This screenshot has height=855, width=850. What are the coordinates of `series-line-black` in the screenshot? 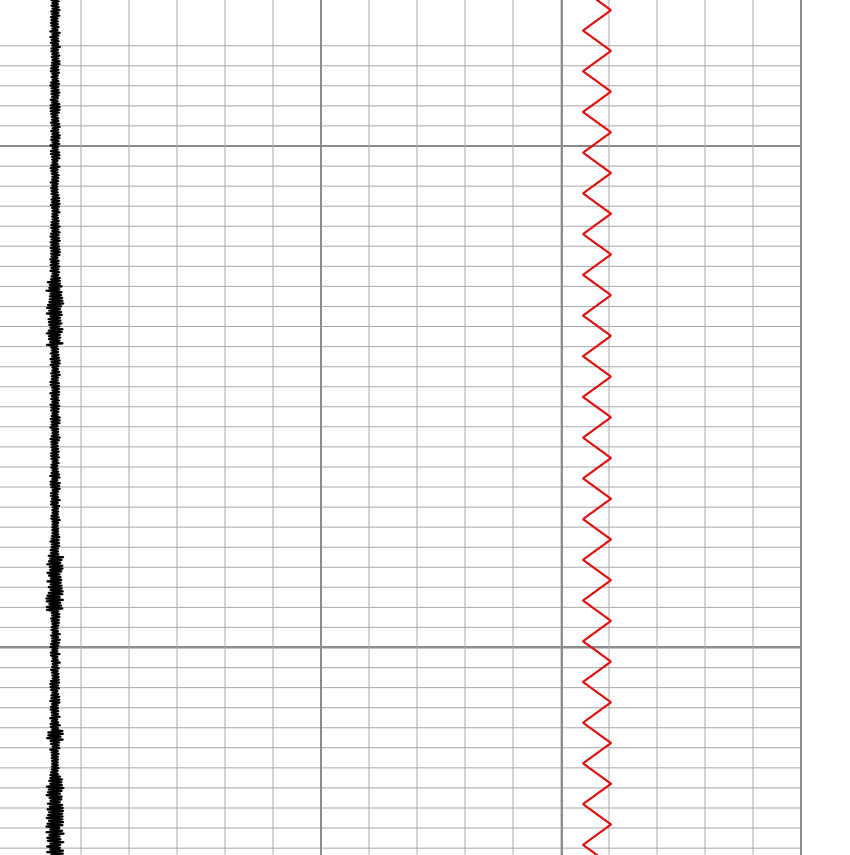 It's located at (55, 427).